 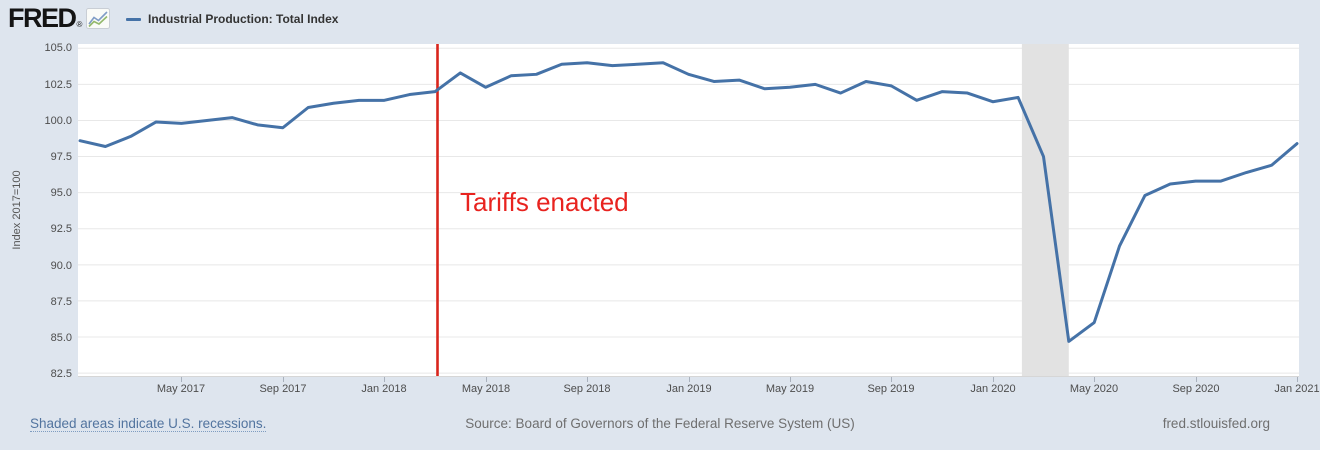 I want to click on x-tick-label: Sep 2017, so click(x=283, y=389).